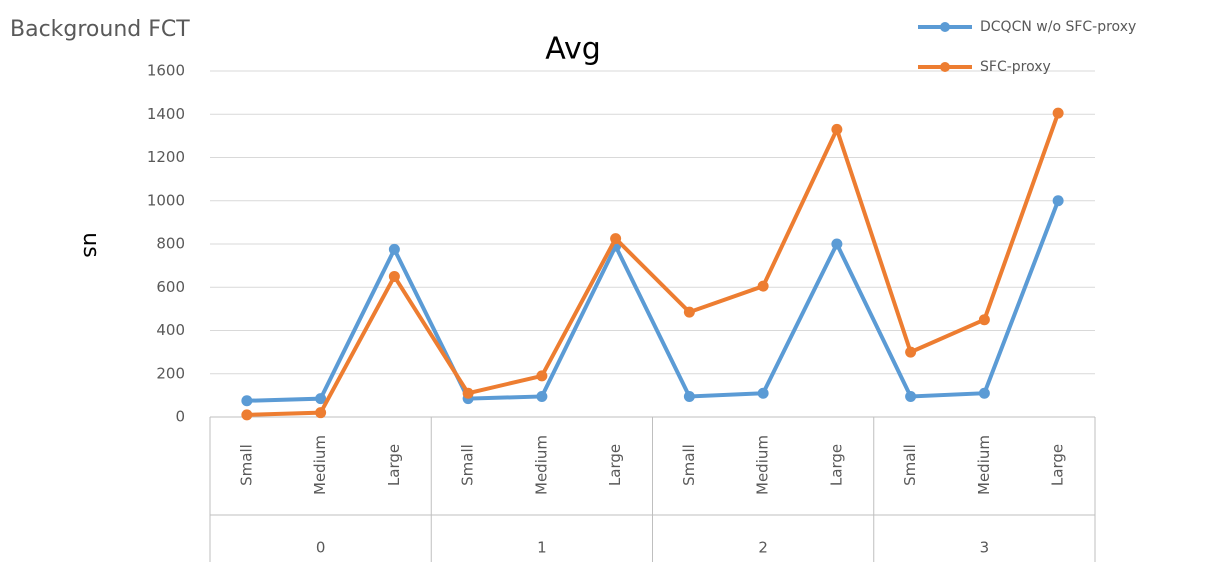  I want to click on y-tick-label: 200, so click(170, 373).